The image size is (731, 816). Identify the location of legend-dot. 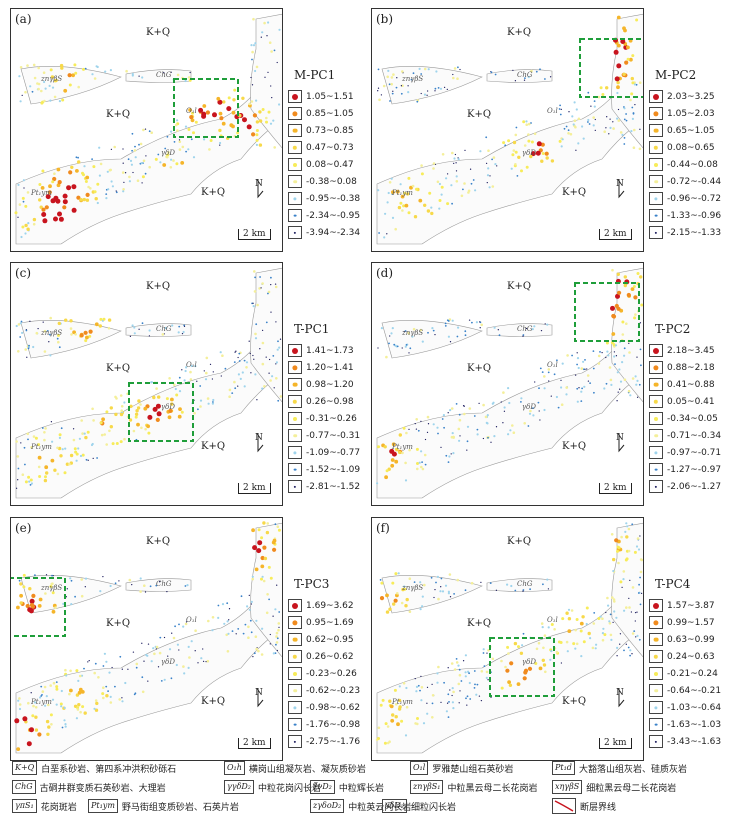
(295, 486).